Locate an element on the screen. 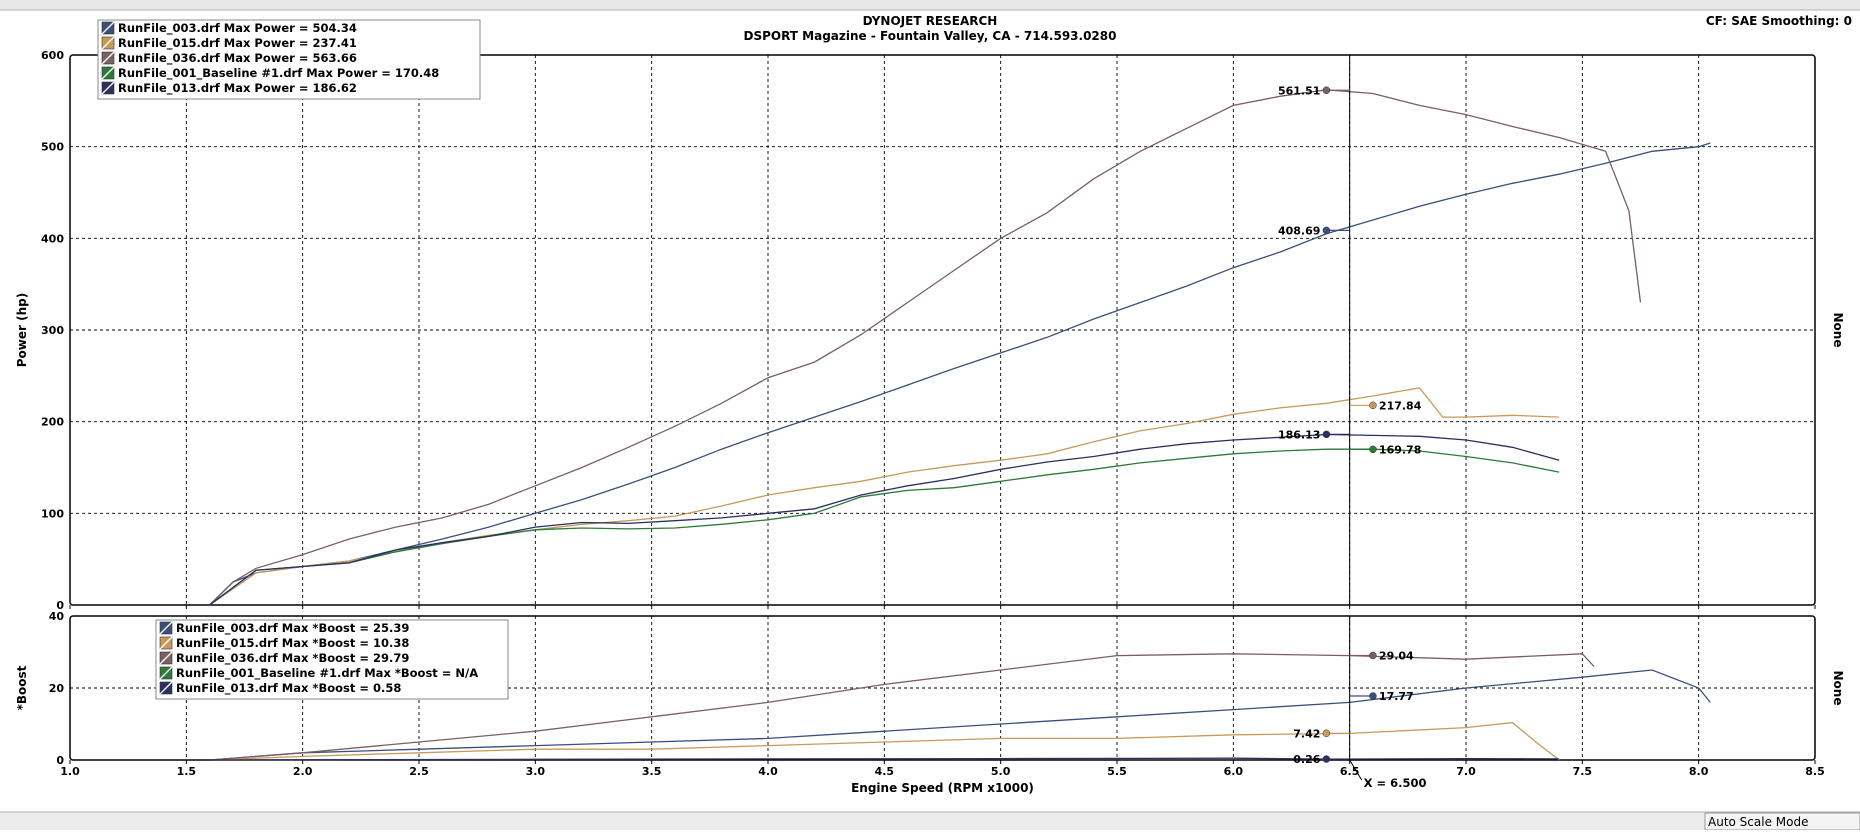 The image size is (1860, 834). series-line-run013 is located at coordinates (884, 759).